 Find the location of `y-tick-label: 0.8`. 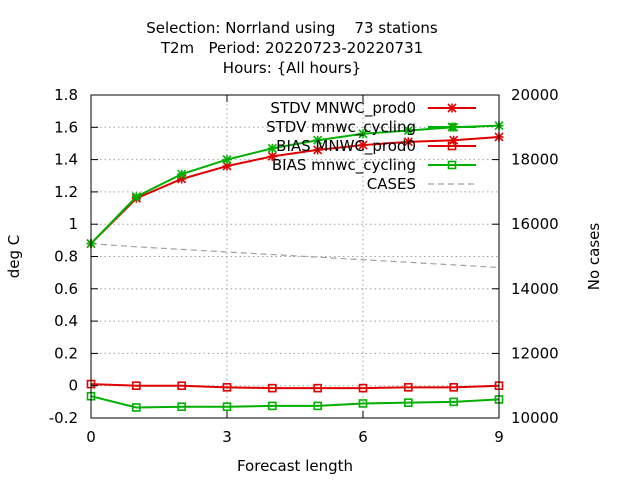

y-tick-label: 0.8 is located at coordinates (66, 257).